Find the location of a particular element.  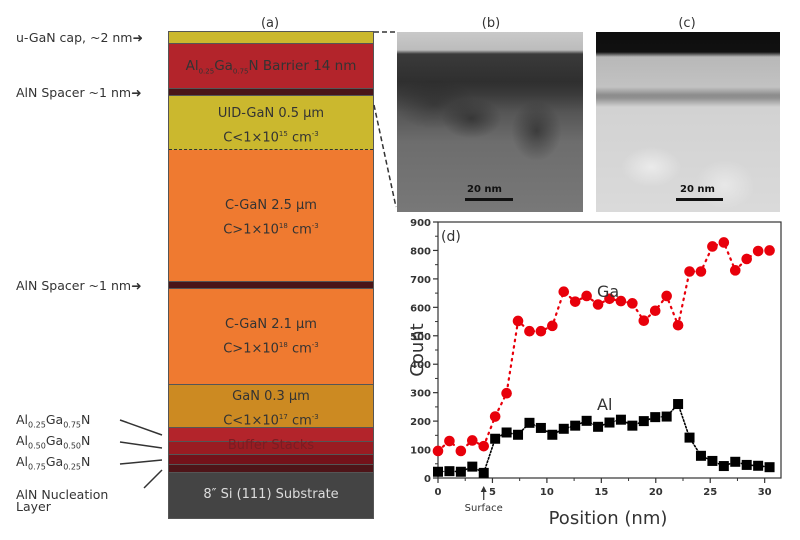

y-tick-label: 700 is located at coordinates (420, 280).